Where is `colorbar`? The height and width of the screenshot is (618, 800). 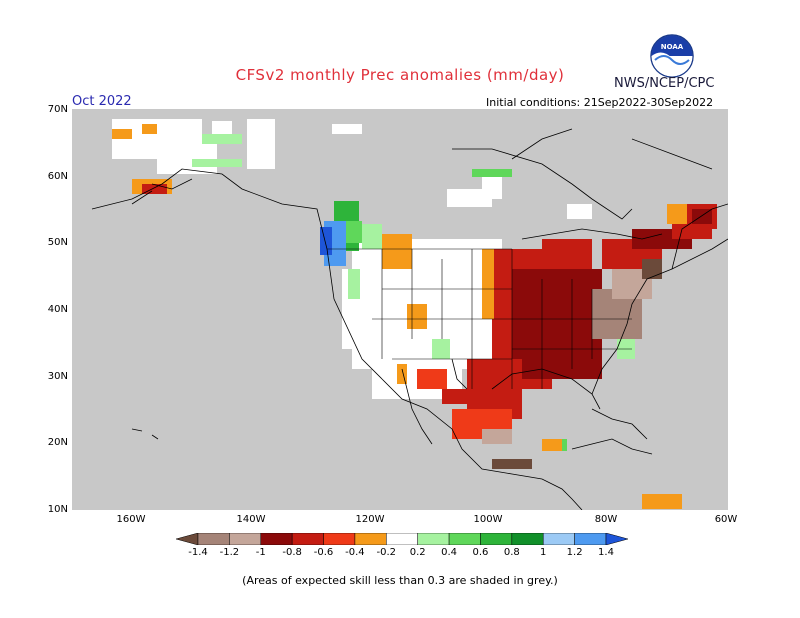 colorbar is located at coordinates (402, 539).